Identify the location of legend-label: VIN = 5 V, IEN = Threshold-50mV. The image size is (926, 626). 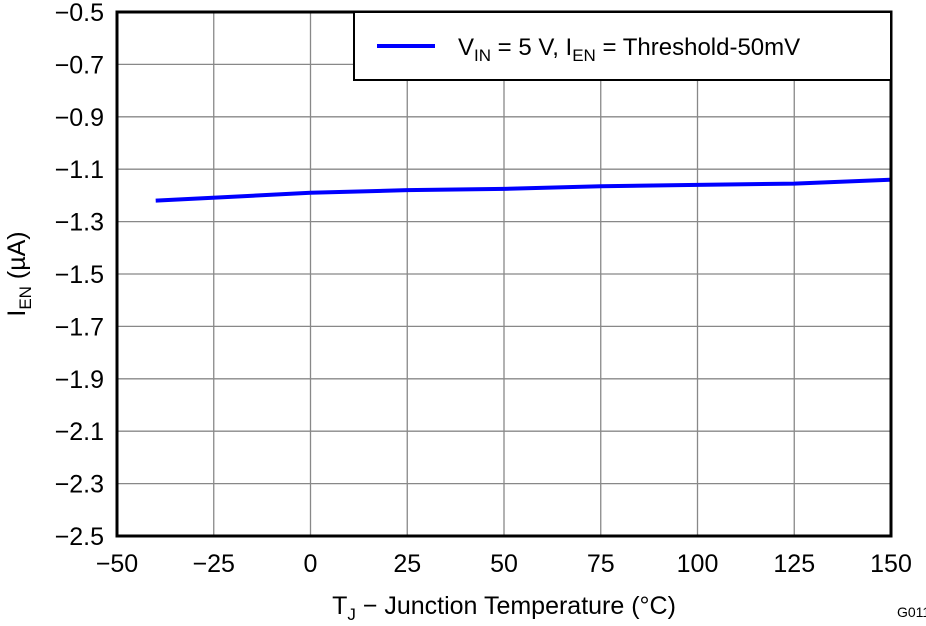
(629, 49).